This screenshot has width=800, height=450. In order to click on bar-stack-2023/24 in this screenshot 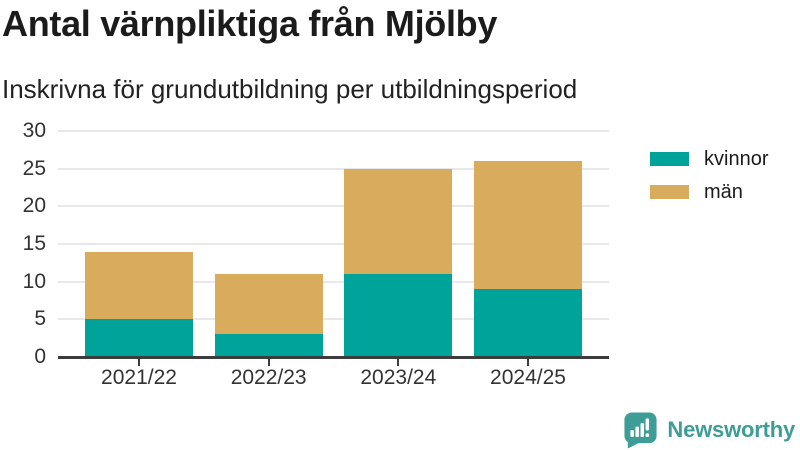, I will do `click(398, 262)`.